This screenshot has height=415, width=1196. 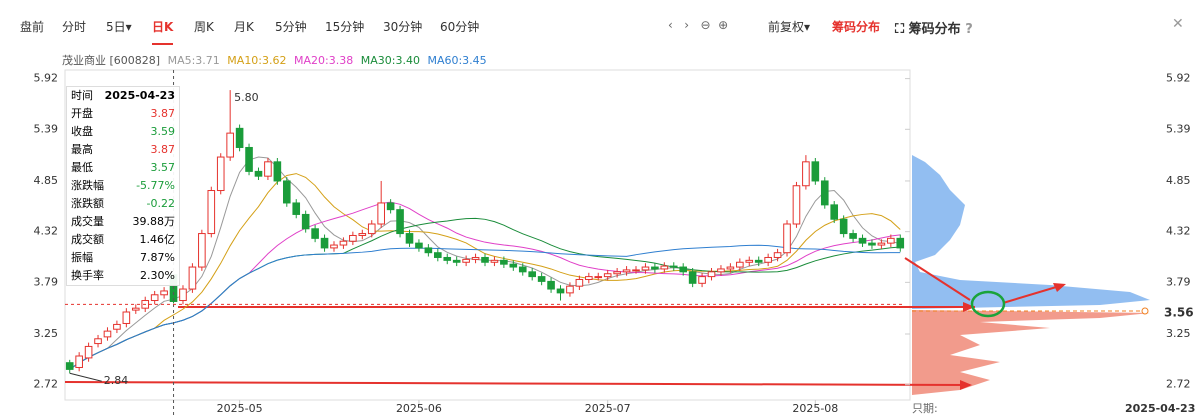 What do you see at coordinates (856, 27) in the screenshot?
I see `chip-button: 筹码分布` at bounding box center [856, 27].